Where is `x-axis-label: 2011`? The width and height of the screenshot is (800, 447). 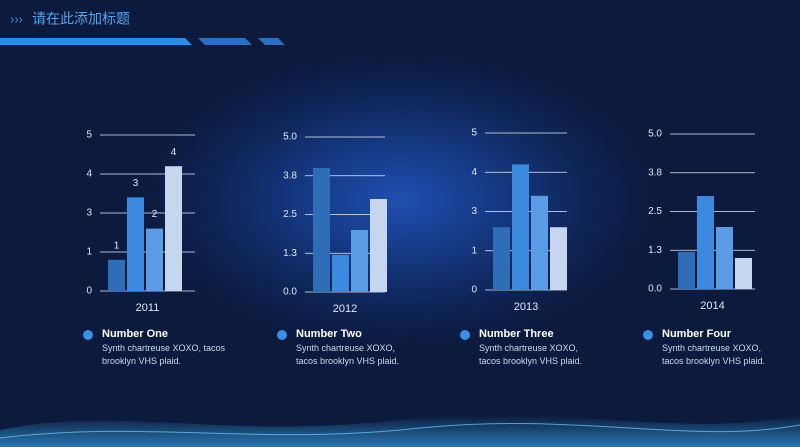
x-axis-label: 2011 is located at coordinates (148, 308).